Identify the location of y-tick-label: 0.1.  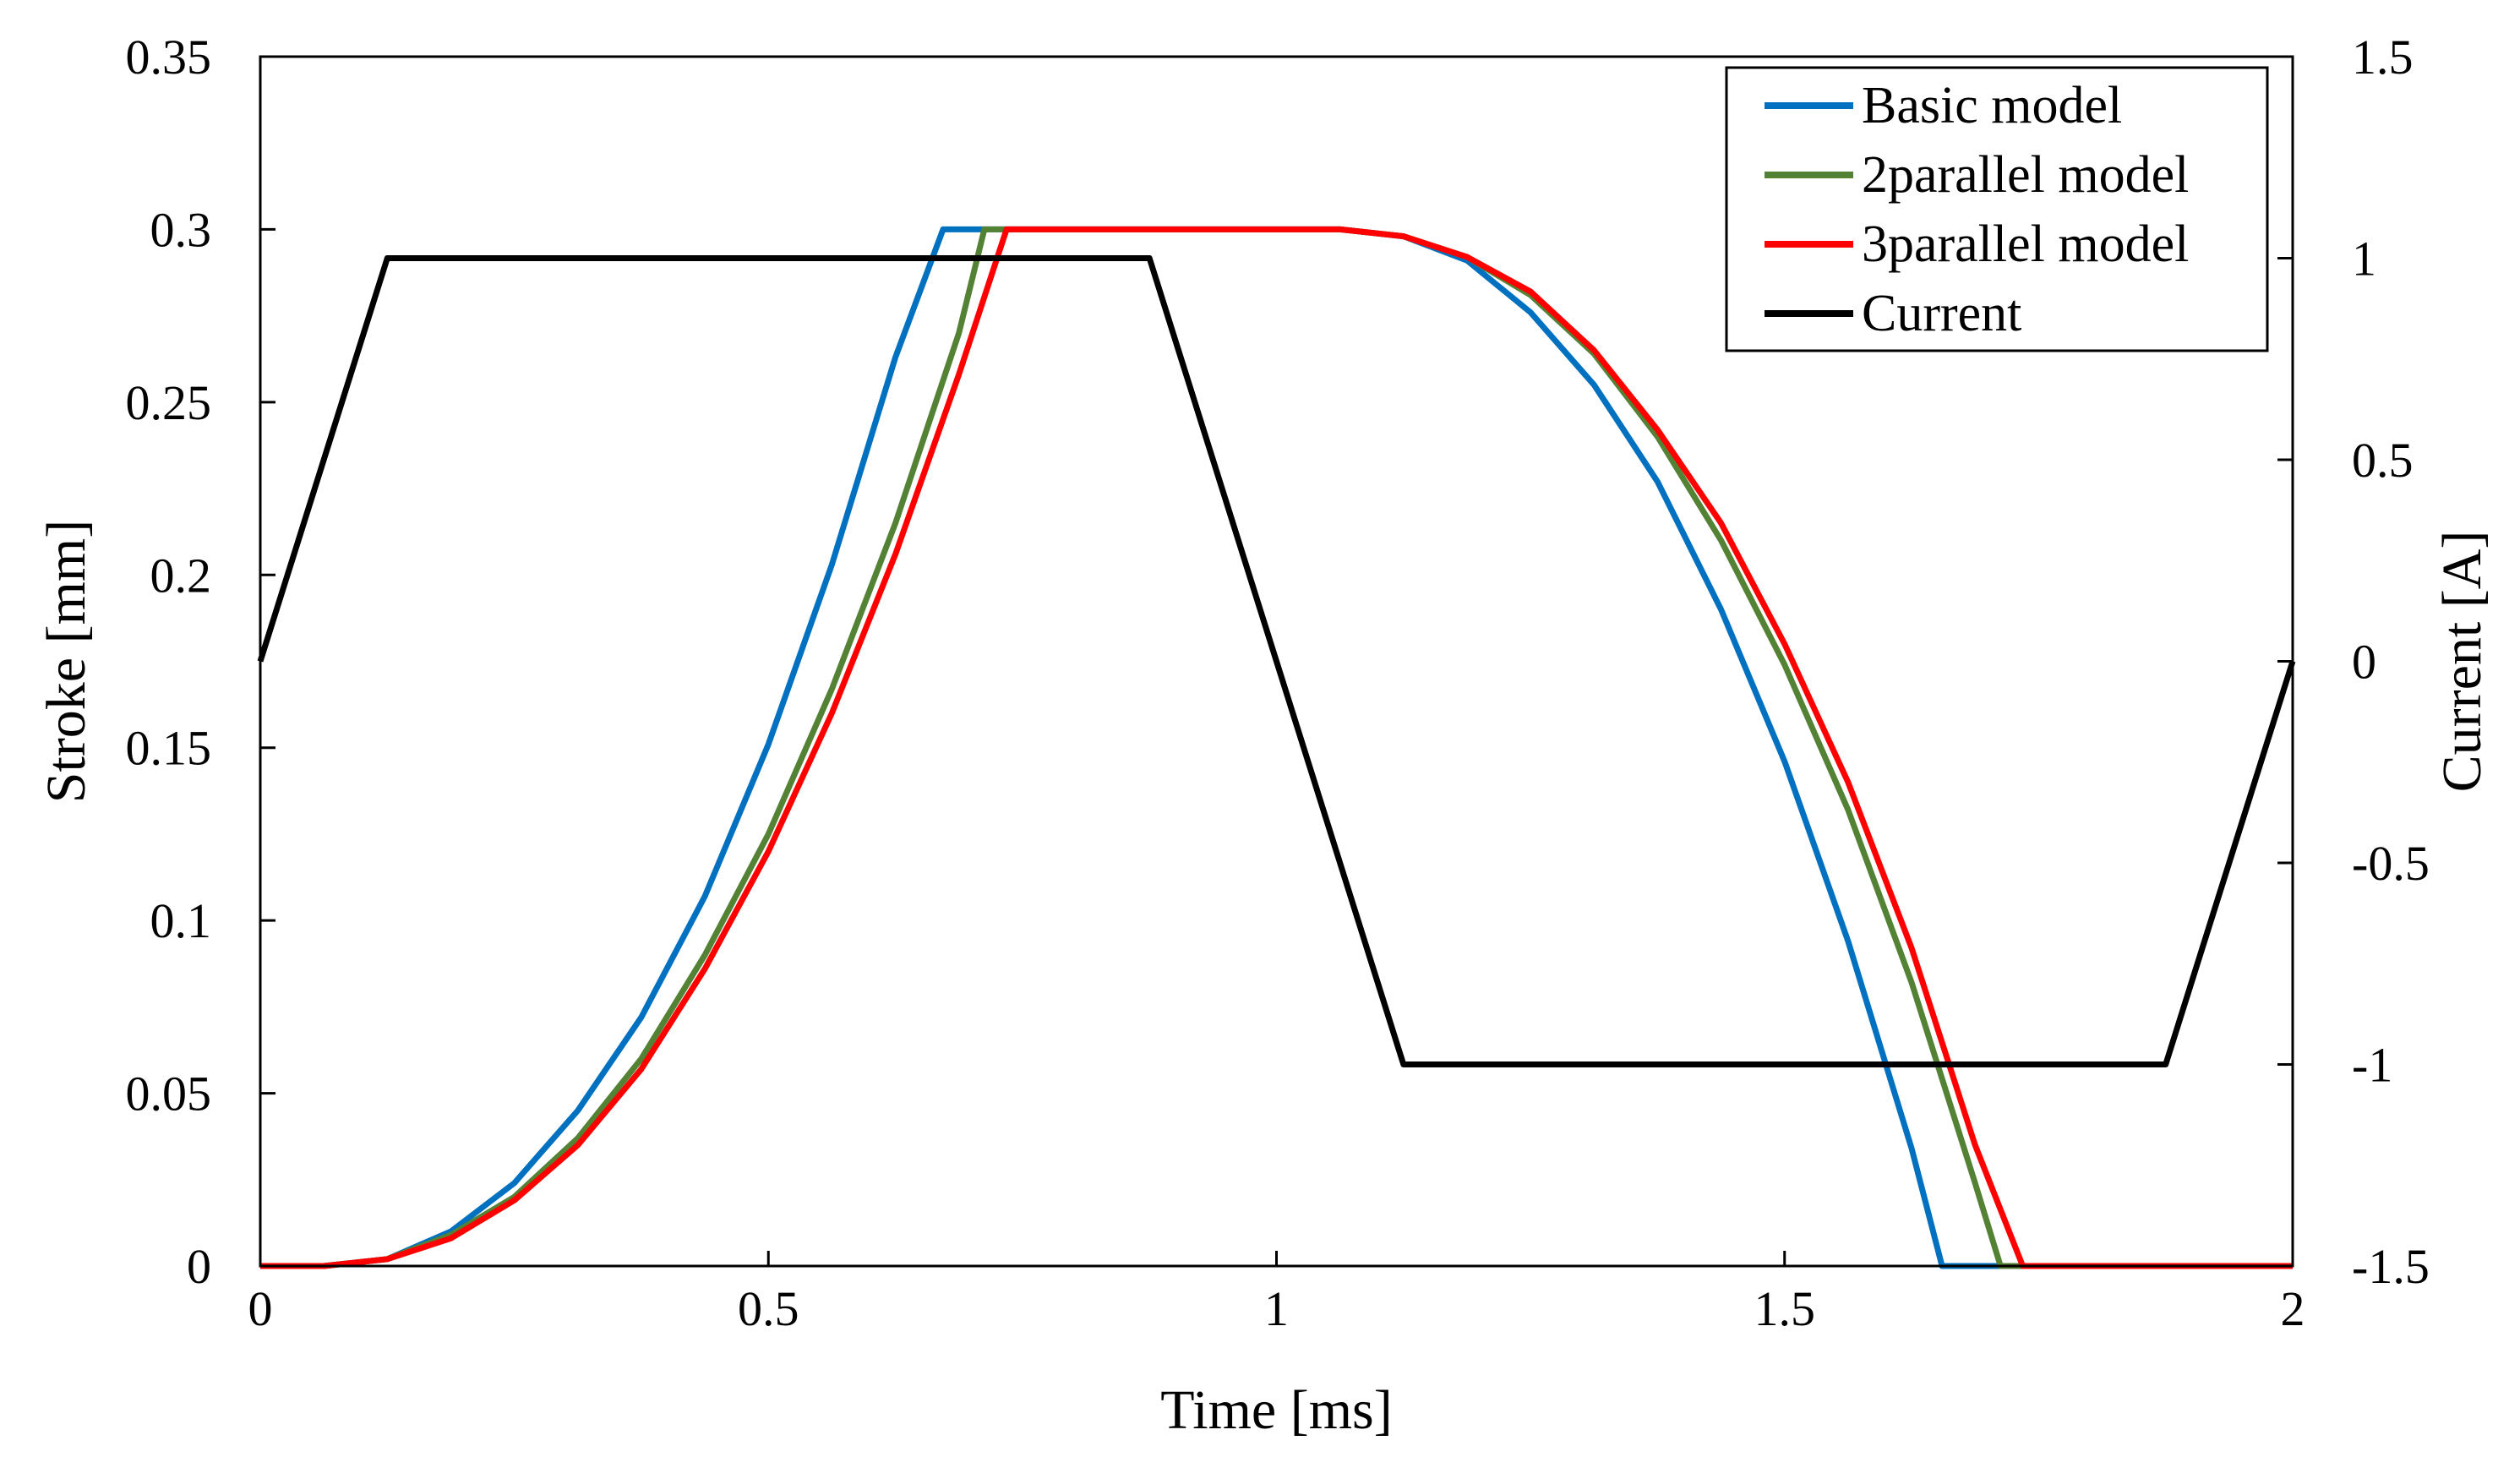
(181, 921).